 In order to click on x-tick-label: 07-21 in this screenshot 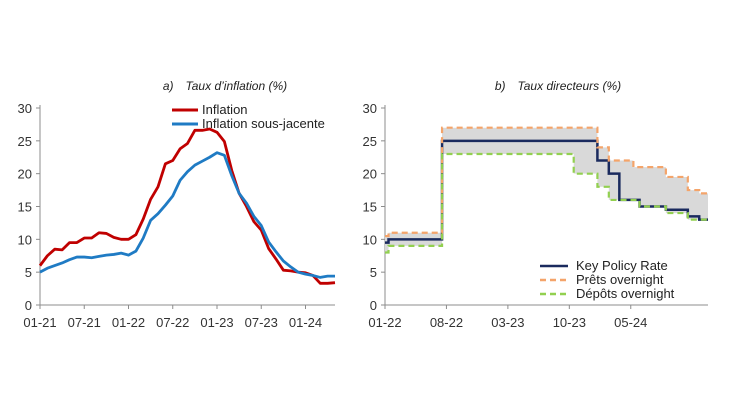, I will do `click(84, 322)`.